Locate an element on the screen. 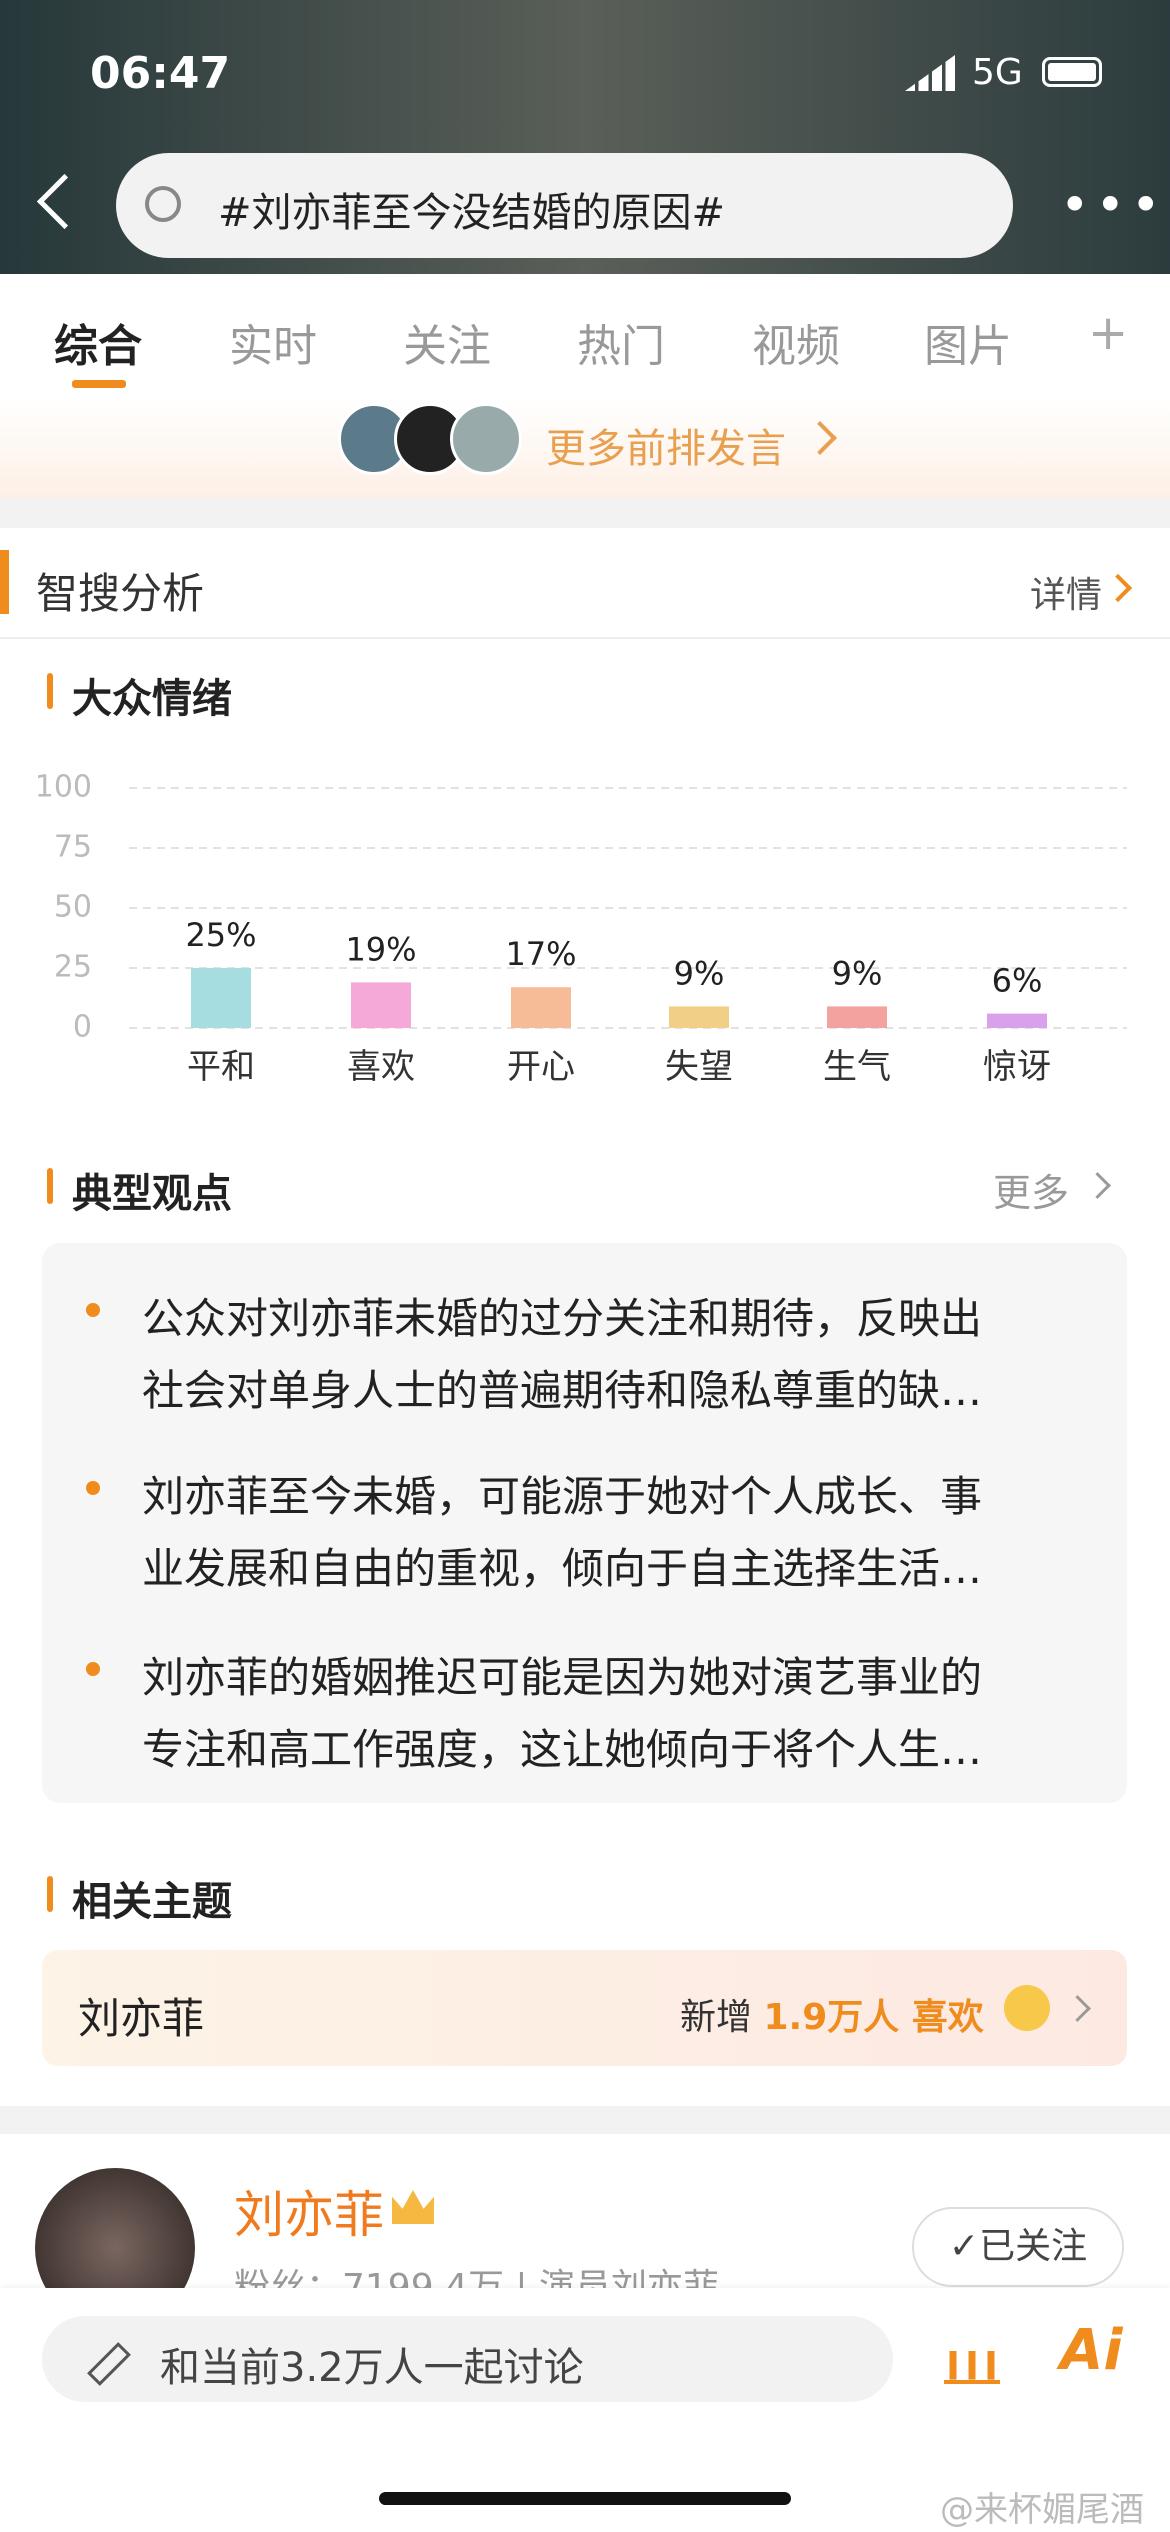 Image resolution: width=1170 pixels, height=2532 pixels. tab: 关注 is located at coordinates (447, 346).